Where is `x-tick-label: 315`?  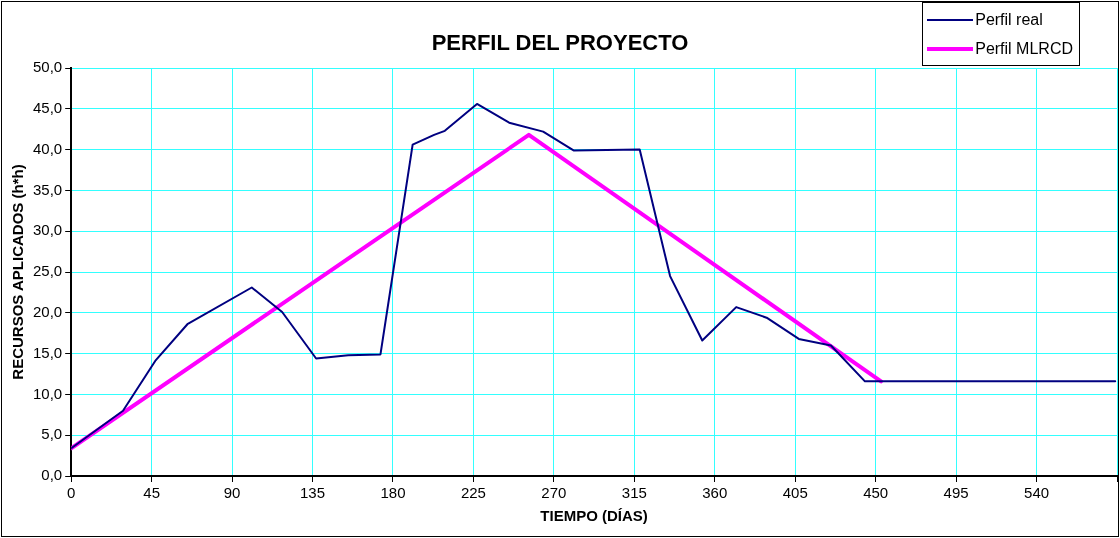
x-tick-label: 315 is located at coordinates (634, 493).